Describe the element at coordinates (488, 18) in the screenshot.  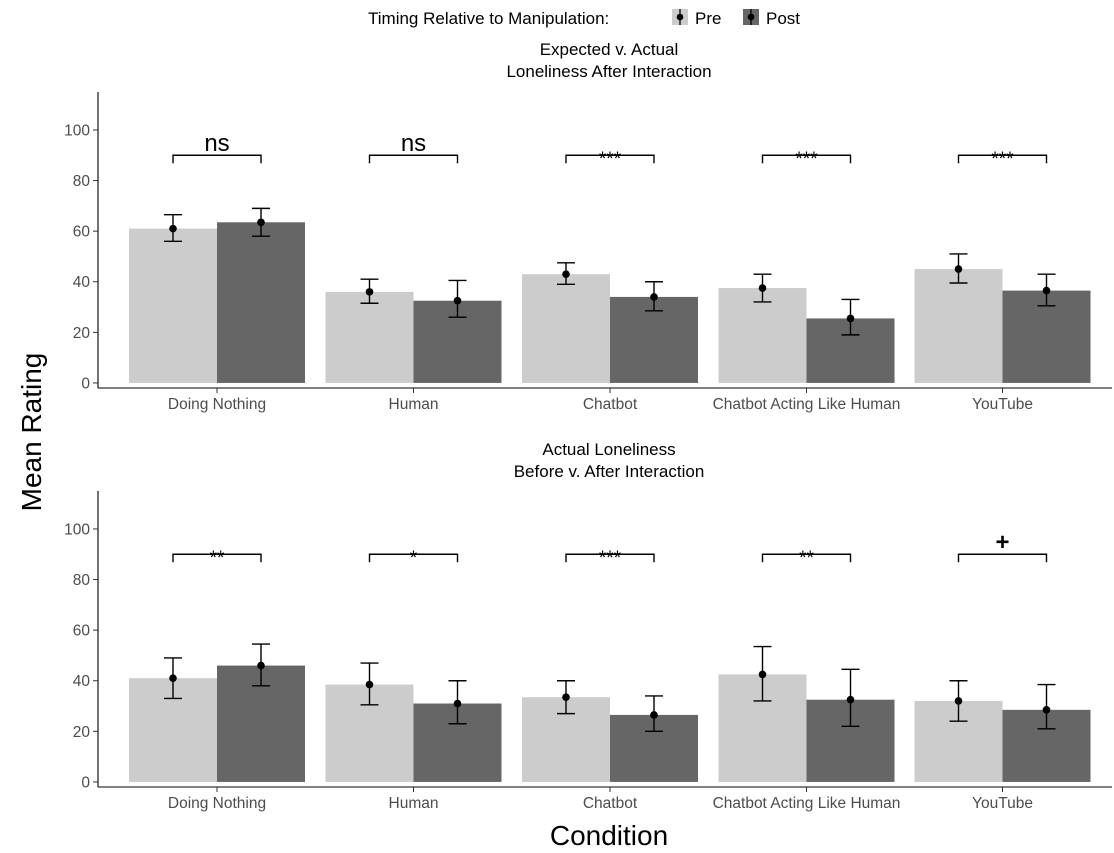
I see `legend-title: Timing Relative to Manipulation:` at that location.